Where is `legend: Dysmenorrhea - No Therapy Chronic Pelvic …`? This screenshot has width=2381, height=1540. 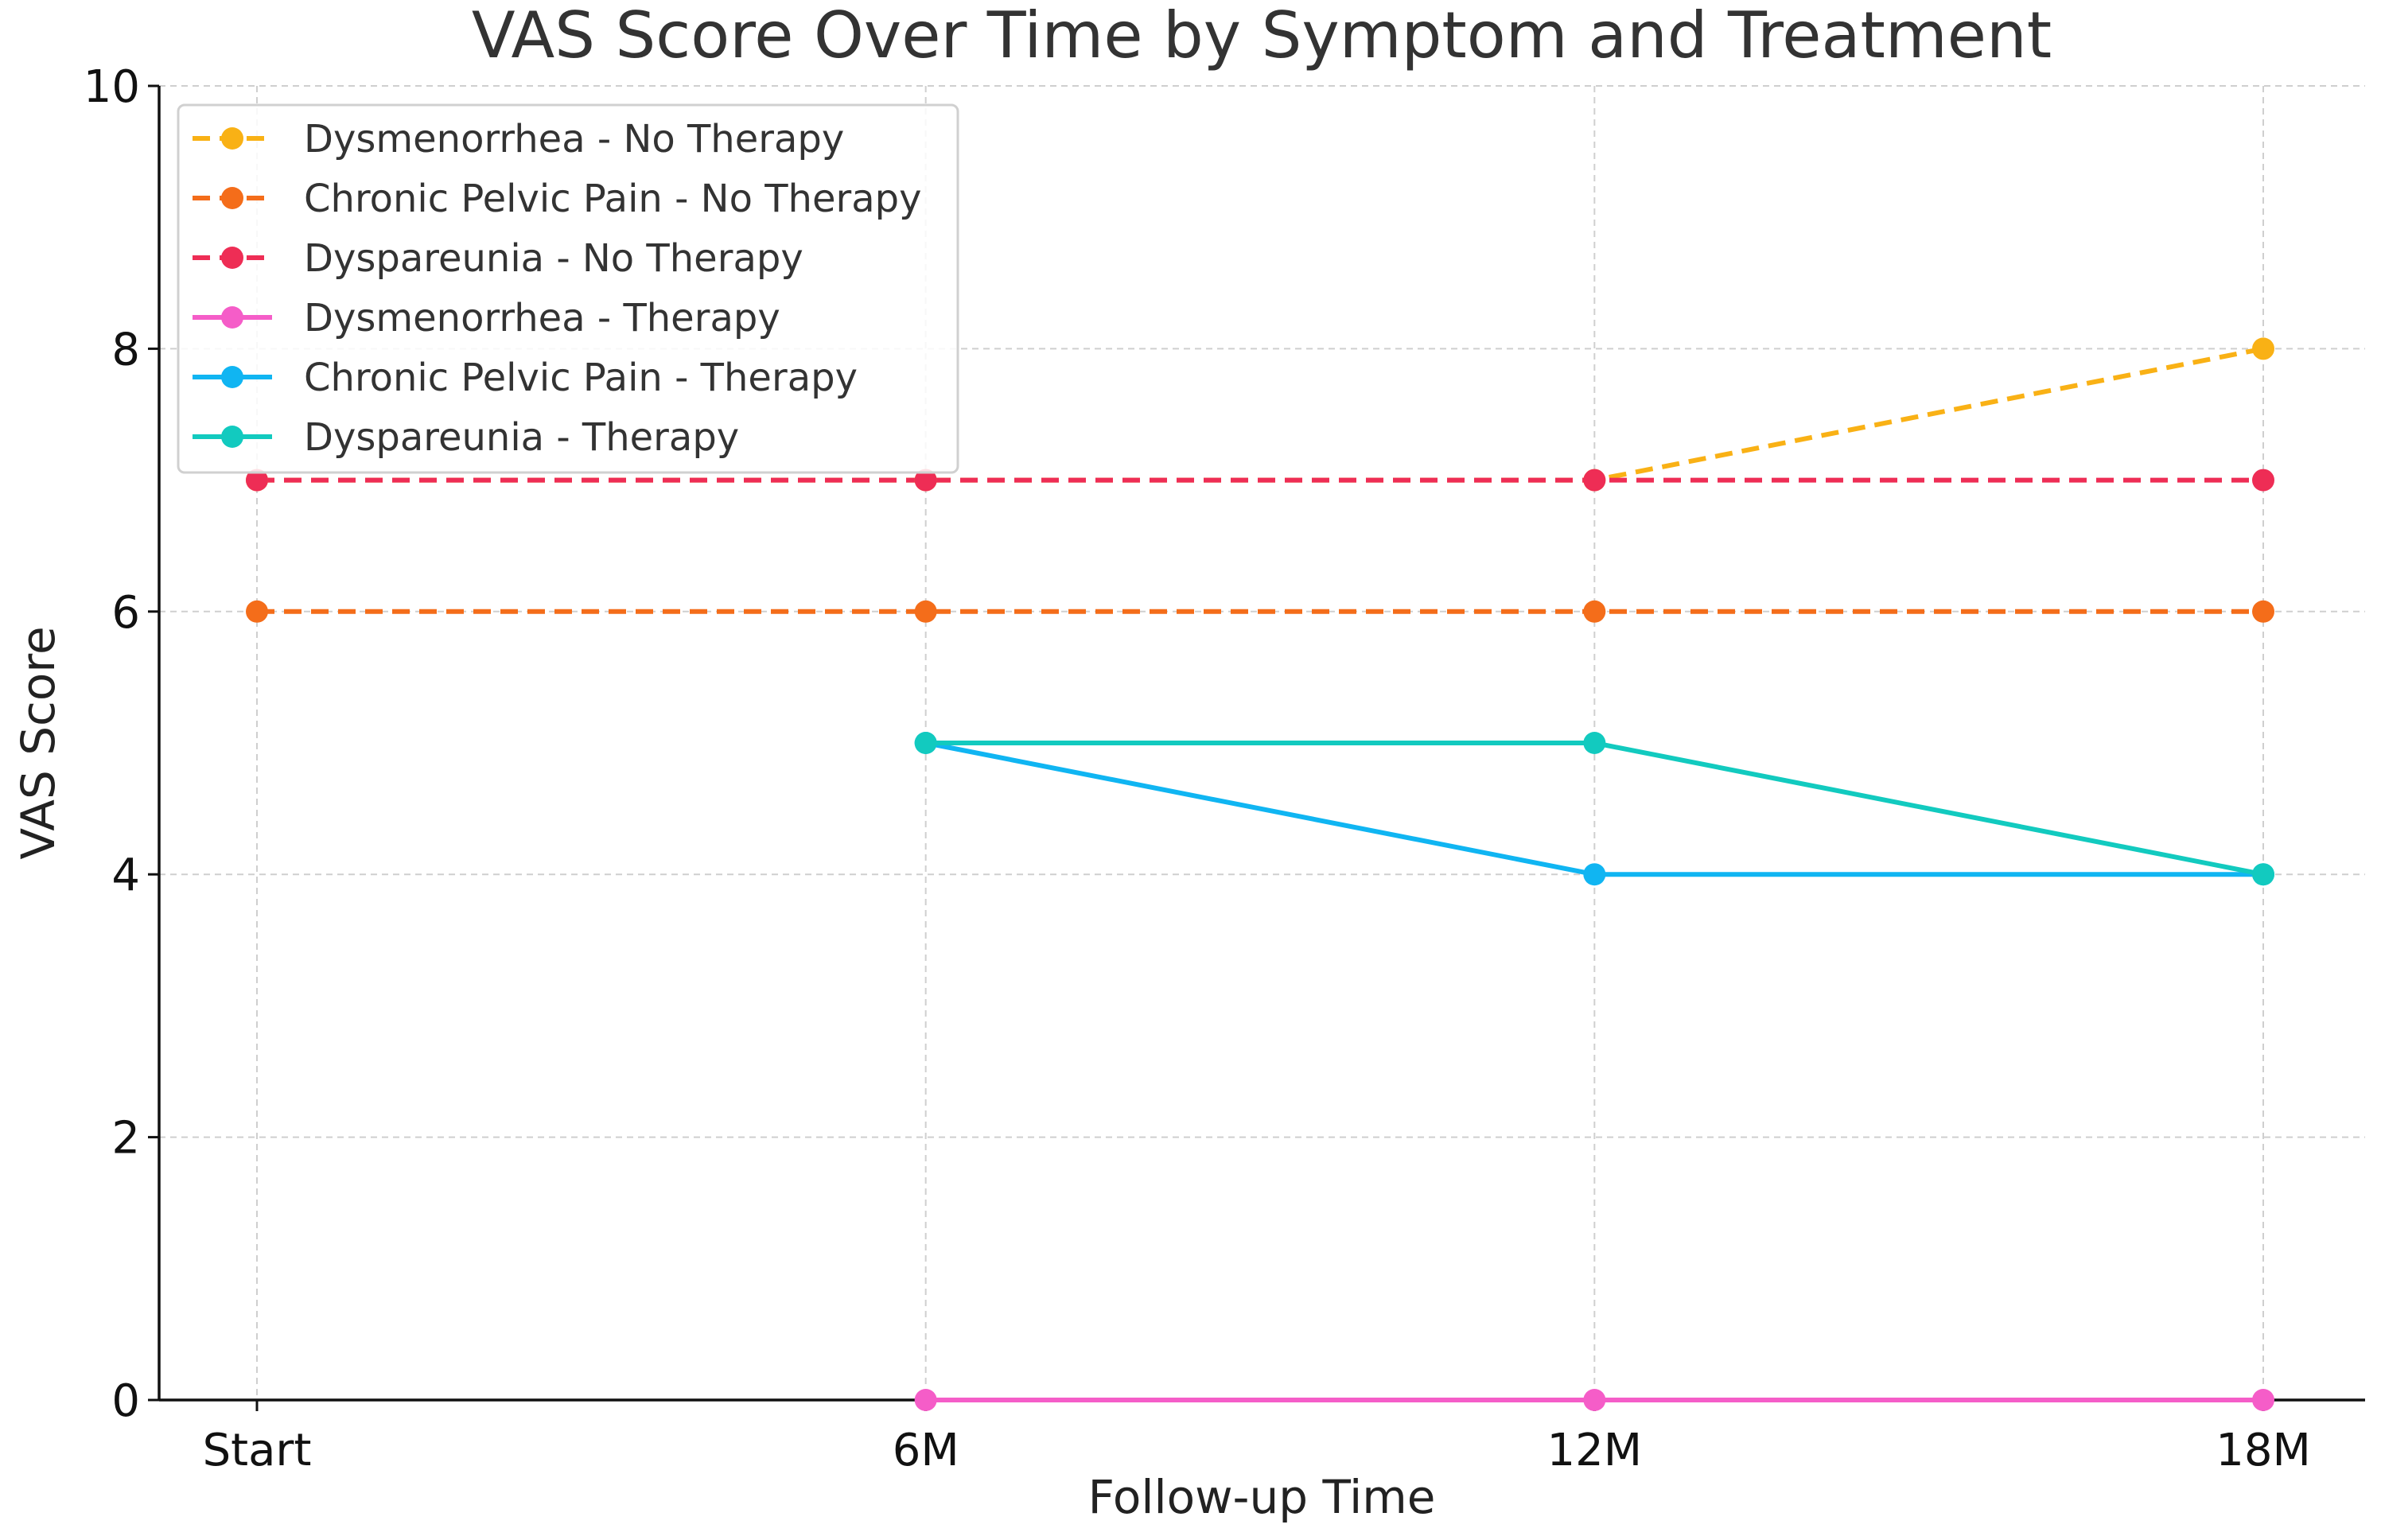 legend: Dysmenorrhea - No Therapy Chronic Pelvic … is located at coordinates (568, 288).